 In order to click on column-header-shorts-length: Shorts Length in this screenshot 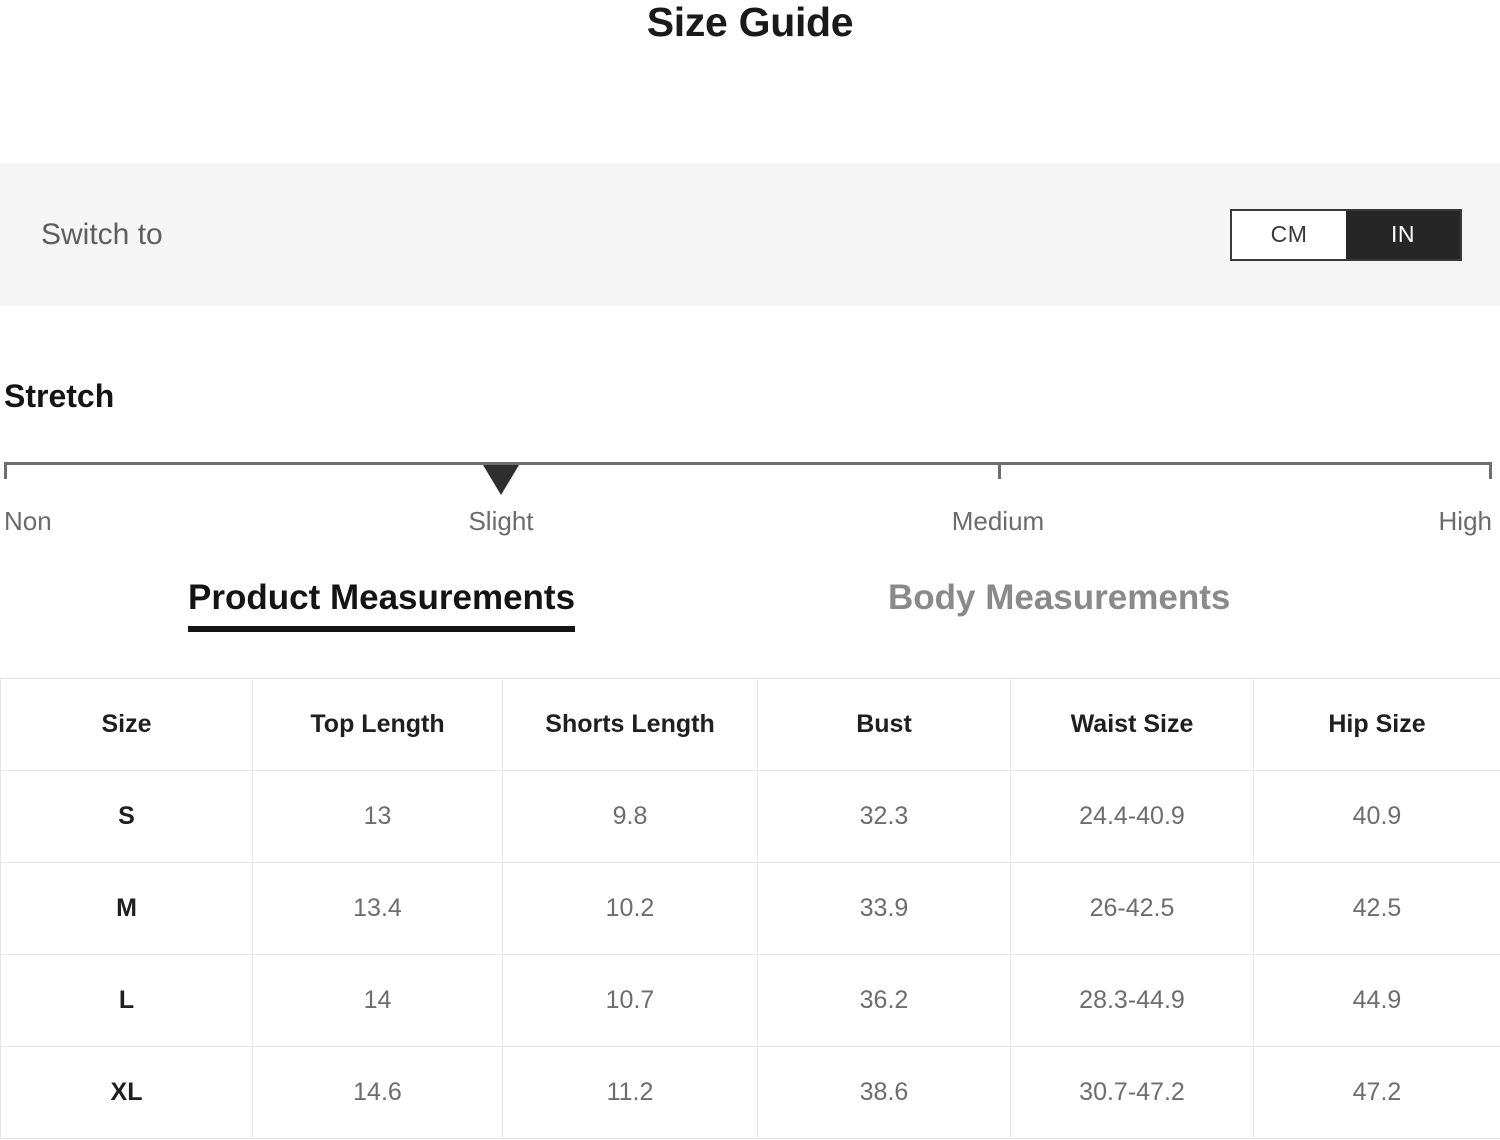, I will do `click(630, 724)`.